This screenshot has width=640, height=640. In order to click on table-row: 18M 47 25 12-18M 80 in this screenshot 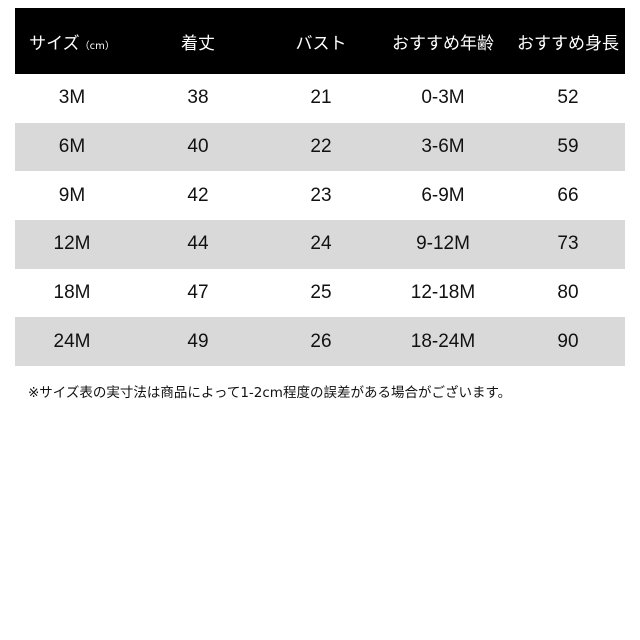, I will do `click(320, 293)`.